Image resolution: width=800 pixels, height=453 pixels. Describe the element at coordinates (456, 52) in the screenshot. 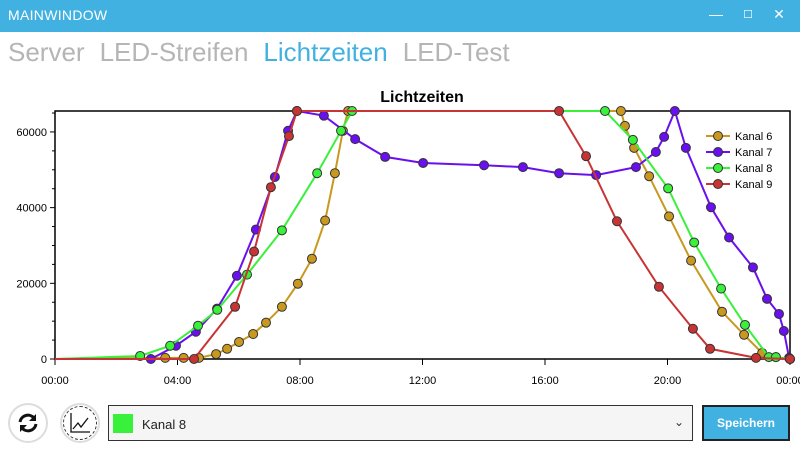

I see `tab-led-test: LED-Test` at that location.